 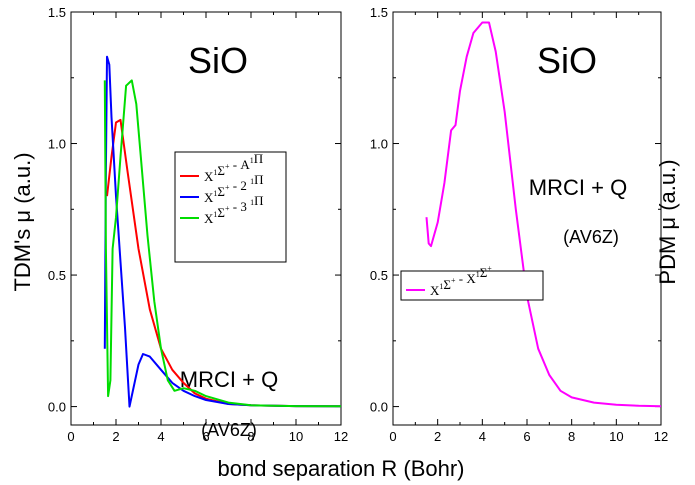 I want to click on y-axis-label: PDM μ (a.u.), so click(x=667, y=221).